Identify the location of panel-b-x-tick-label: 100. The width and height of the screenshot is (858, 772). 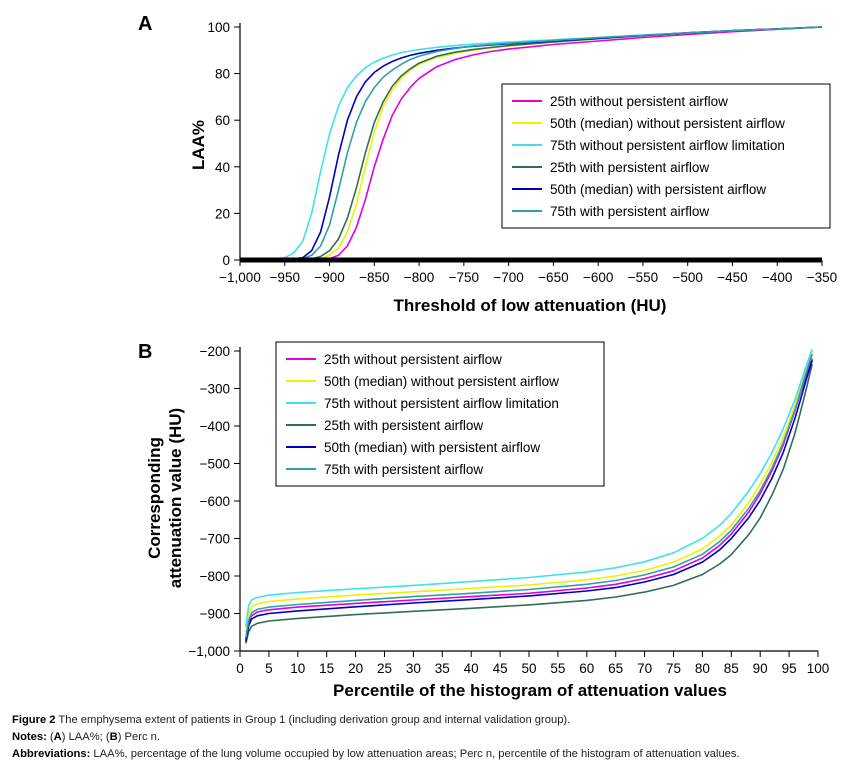
(818, 668).